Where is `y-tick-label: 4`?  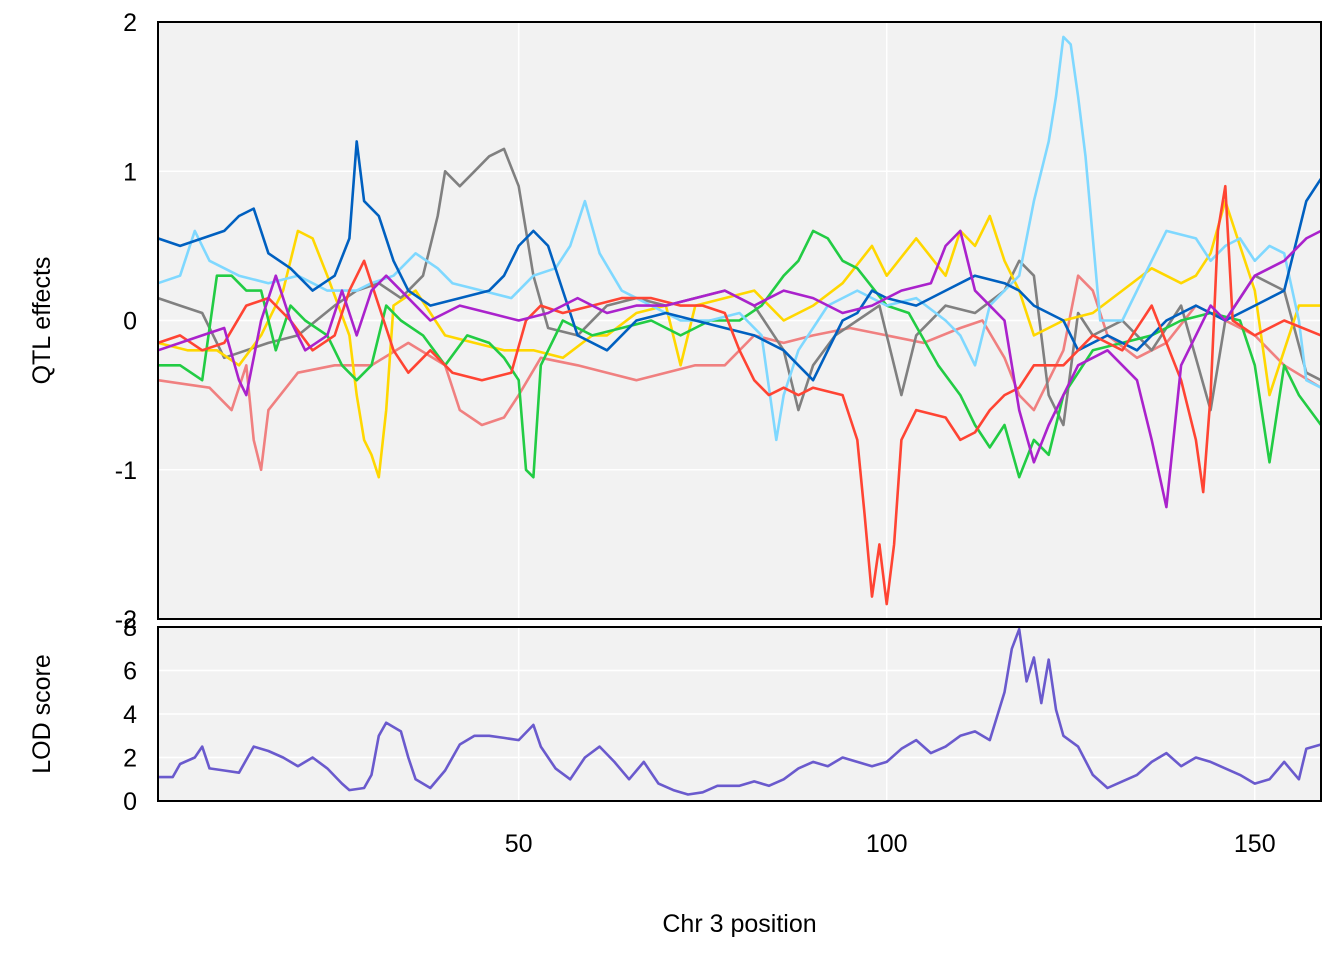
y-tick-label: 4 is located at coordinates (130, 715).